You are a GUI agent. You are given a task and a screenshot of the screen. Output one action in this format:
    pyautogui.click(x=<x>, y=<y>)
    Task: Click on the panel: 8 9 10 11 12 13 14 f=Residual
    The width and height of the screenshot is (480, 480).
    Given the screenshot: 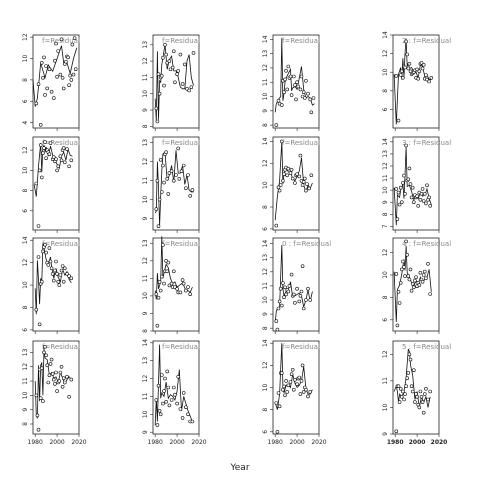 What is the action you would take?
    pyautogui.click(x=291, y=82)
    